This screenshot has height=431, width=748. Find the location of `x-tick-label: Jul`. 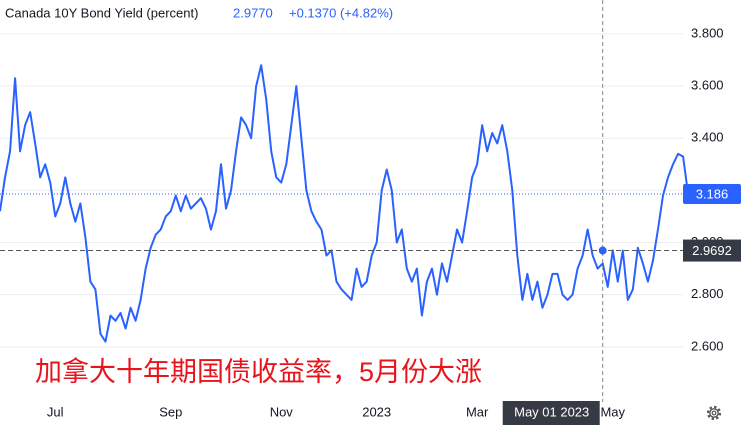

x-tick-label: Jul is located at coordinates (55, 411).